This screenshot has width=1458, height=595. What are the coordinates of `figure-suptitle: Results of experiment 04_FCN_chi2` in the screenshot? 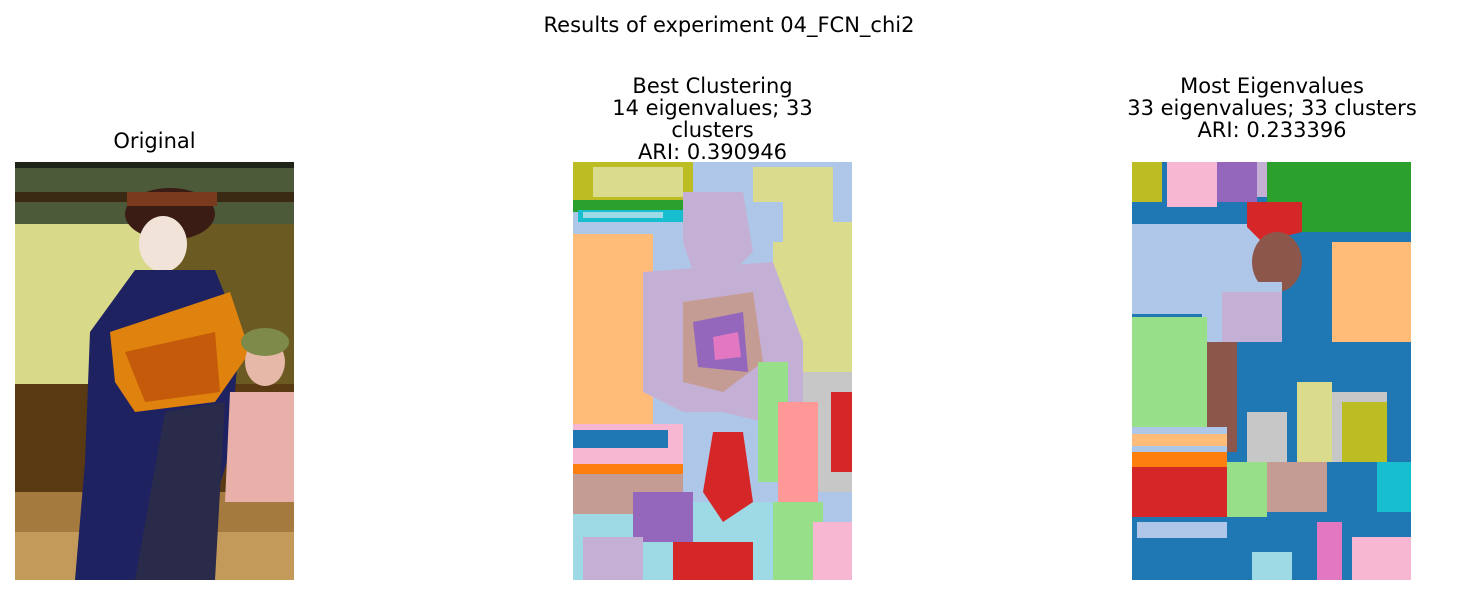 It's located at (729, 25).